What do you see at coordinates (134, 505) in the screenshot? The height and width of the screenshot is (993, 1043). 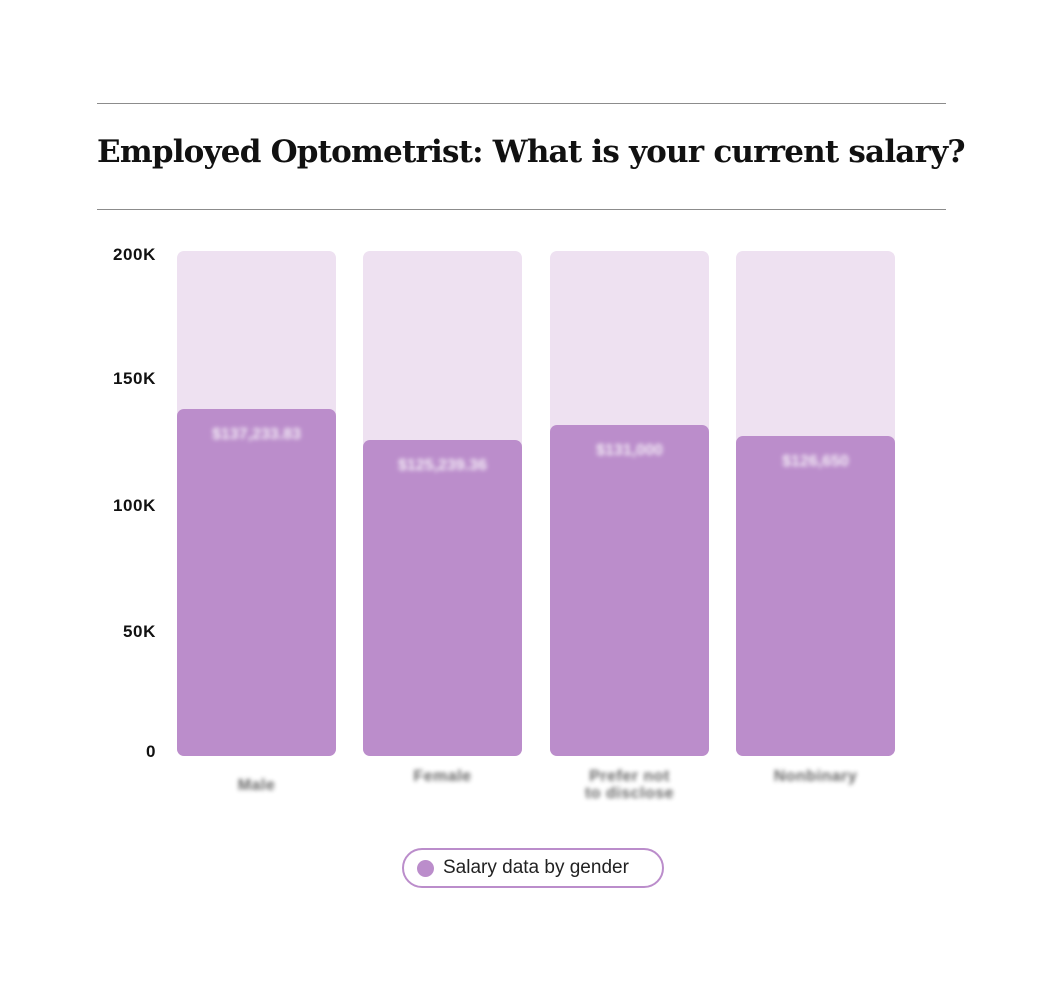 I see `y-tick-label: 100K` at bounding box center [134, 505].